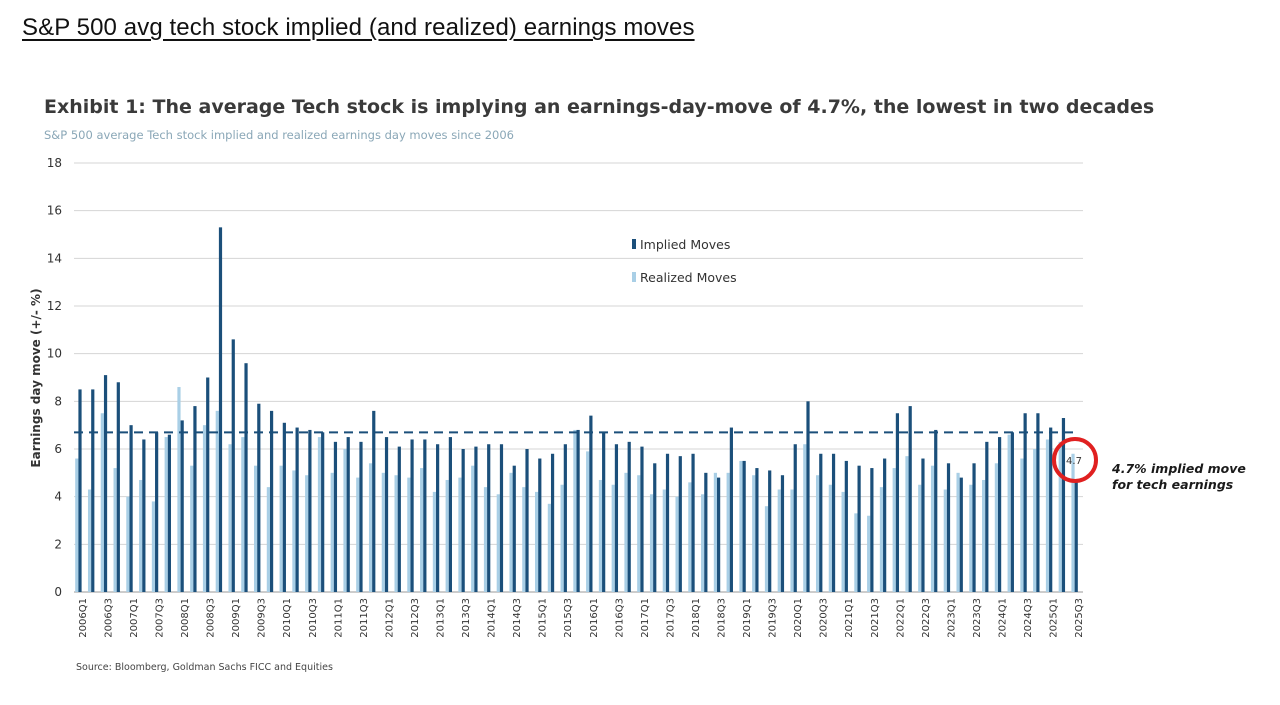 This screenshot has width=1280, height=705. What do you see at coordinates (685, 244) in the screenshot?
I see `legend-label: Implied Moves` at bounding box center [685, 244].